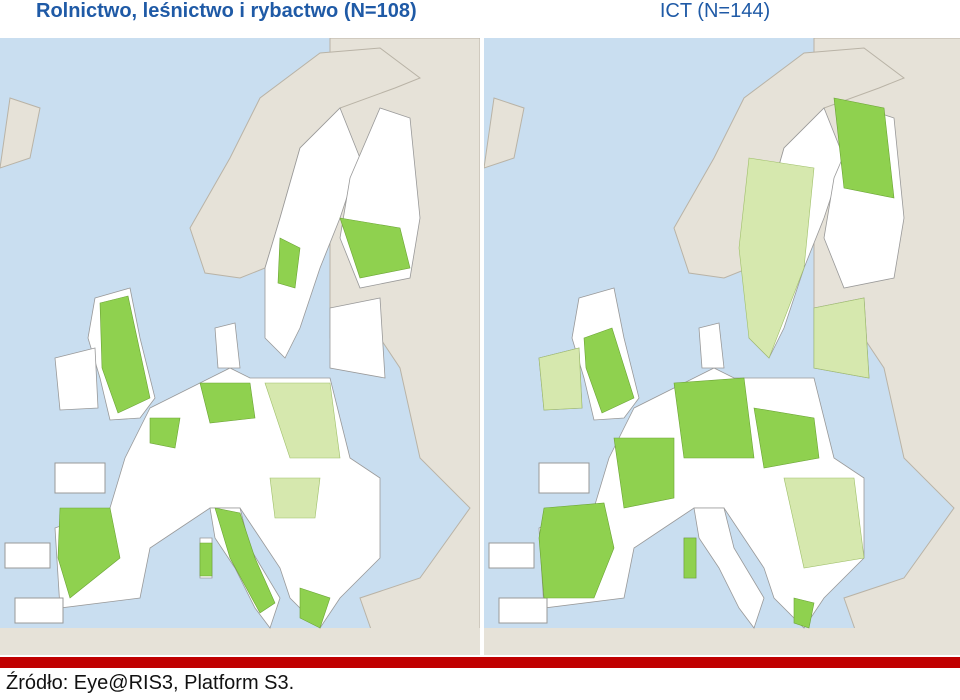 This screenshot has height=700, width=960. What do you see at coordinates (715, 11) in the screenshot?
I see `panel-title: ICT (N=144)` at bounding box center [715, 11].